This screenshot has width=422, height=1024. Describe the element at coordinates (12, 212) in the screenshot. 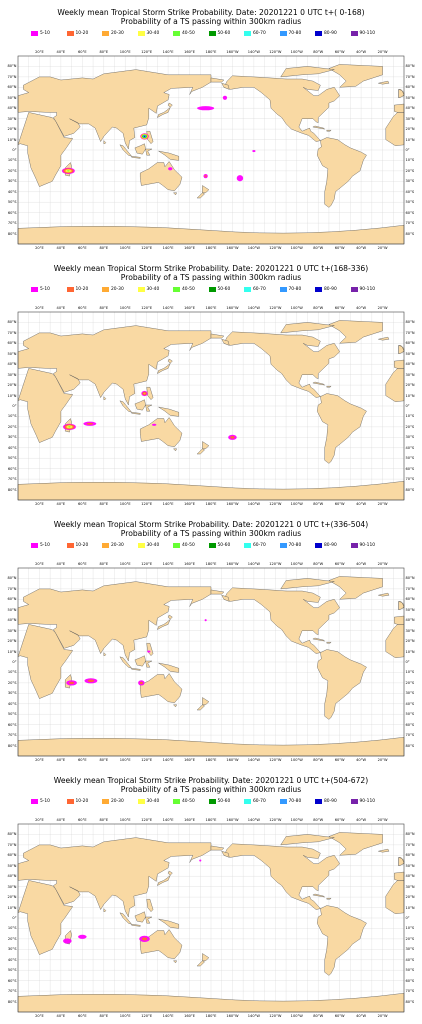

I see `latitude-label: 60°S` at that location.